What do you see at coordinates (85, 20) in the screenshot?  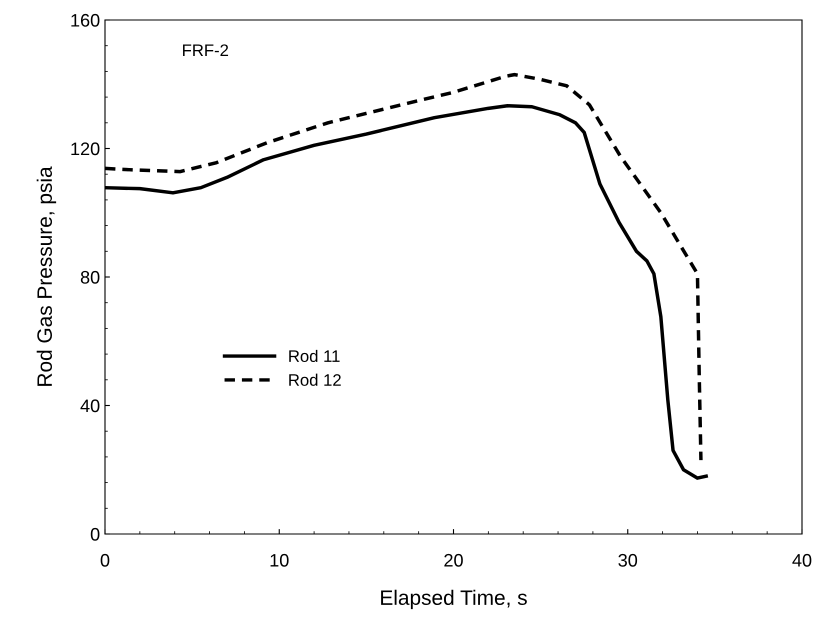 I see `y-tick-label: 160` at bounding box center [85, 20].